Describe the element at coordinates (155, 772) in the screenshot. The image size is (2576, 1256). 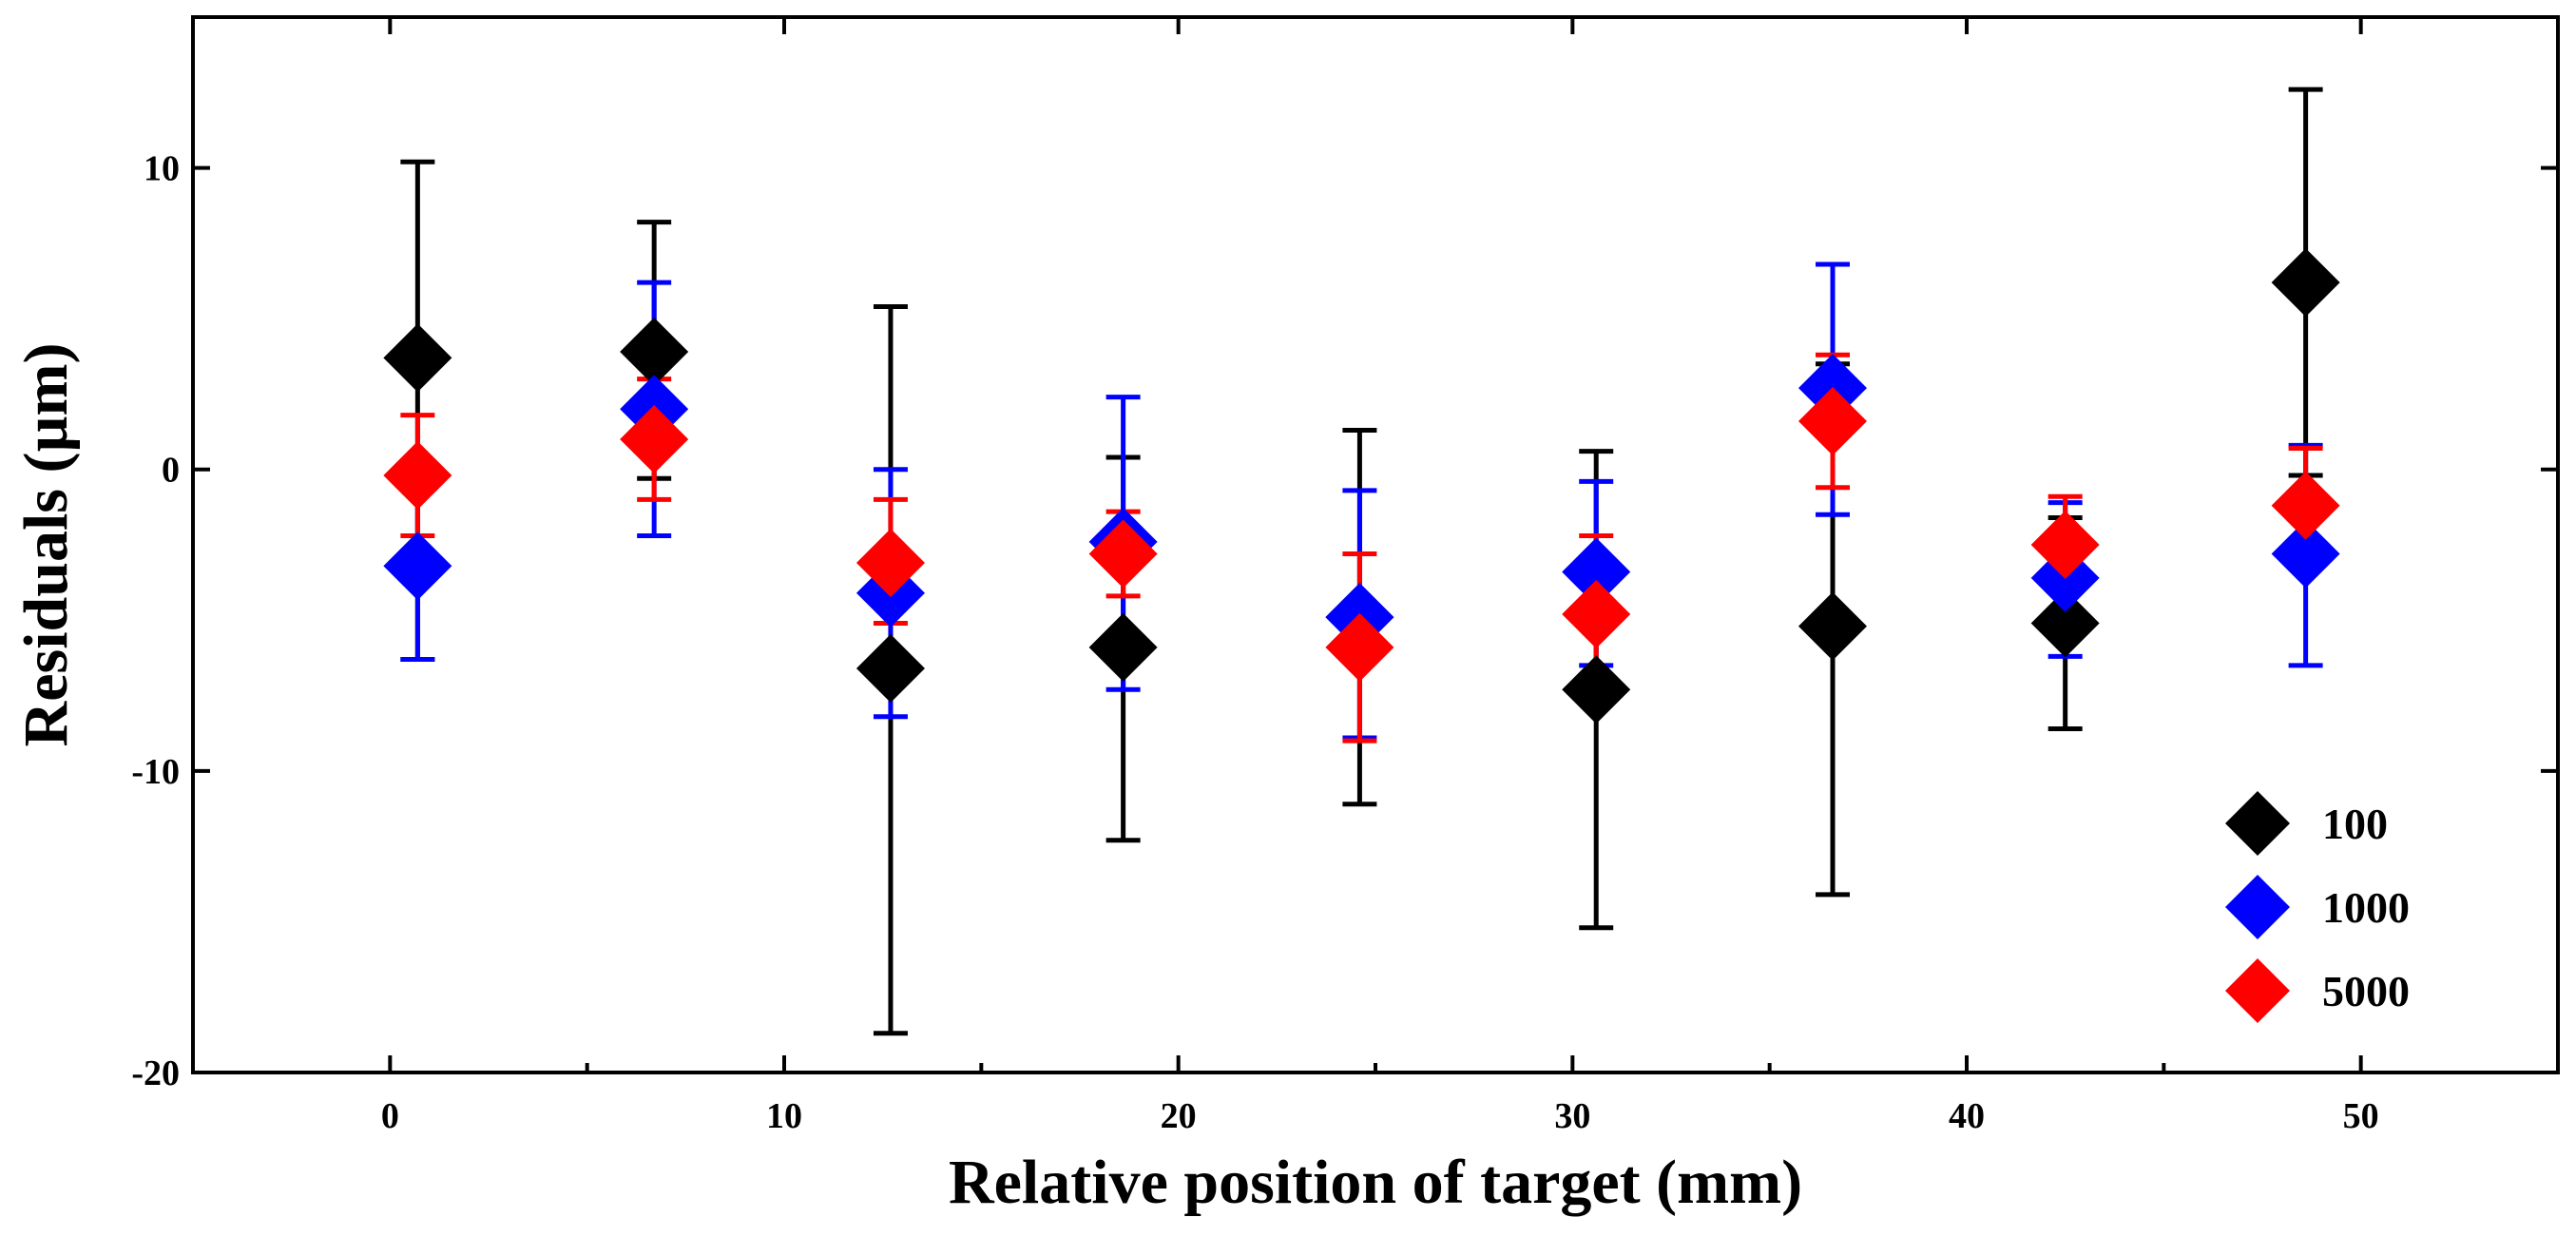
I see `y-tick-label: -10` at that location.